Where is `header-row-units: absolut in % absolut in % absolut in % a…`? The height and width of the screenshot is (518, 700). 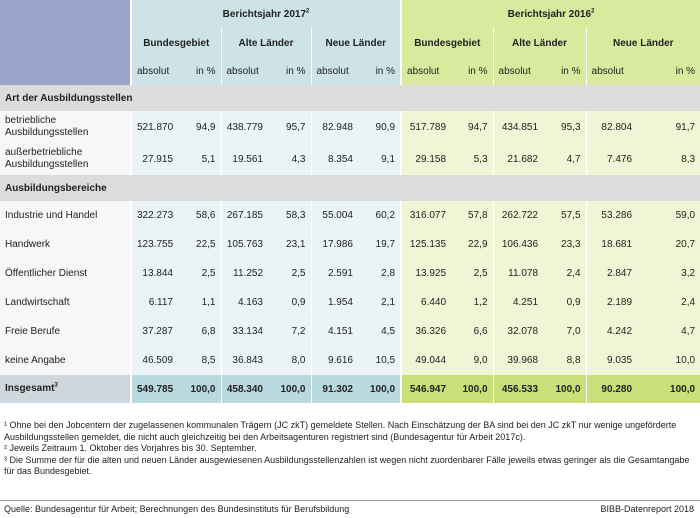
header-row-units: absolut in % absolut in % absolut in % a… is located at coordinates (350, 71).